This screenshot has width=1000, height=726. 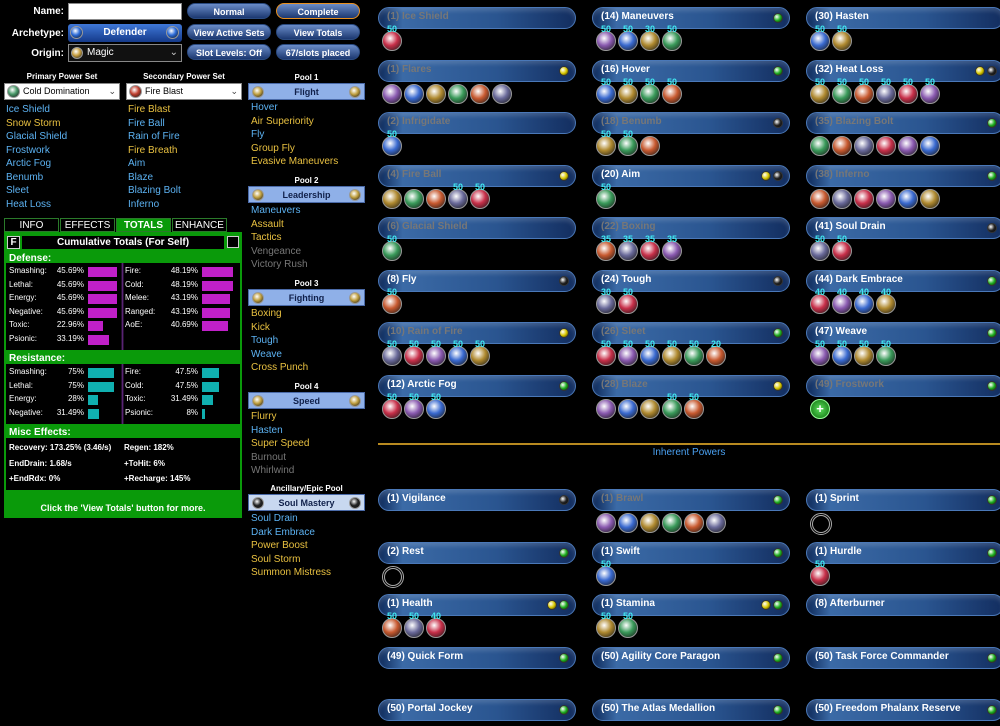 What do you see at coordinates (903, 385) in the screenshot?
I see `power-slot: (49) Frostwork` at bounding box center [903, 385].